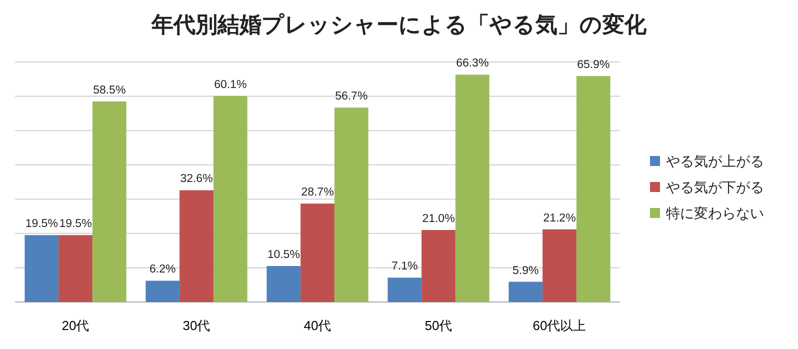  I want to click on data-label: 10.5%, so click(283, 255).